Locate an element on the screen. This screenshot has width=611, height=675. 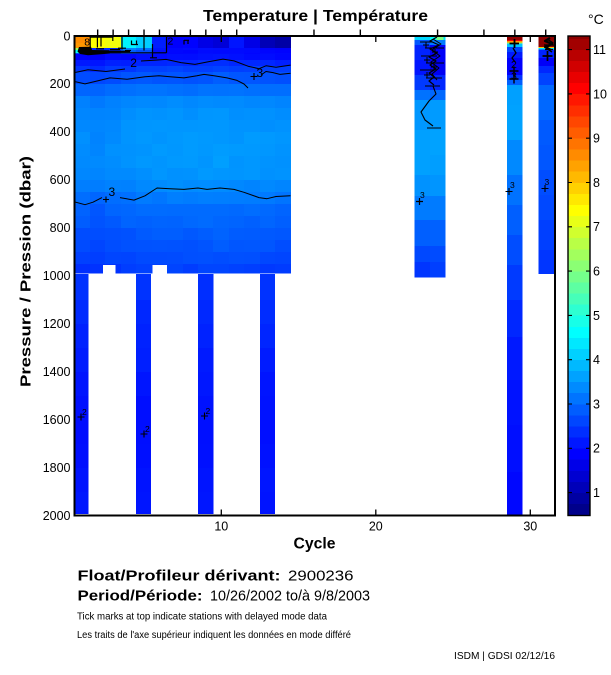
svg-text: 1600 is located at coordinates (57, 420).